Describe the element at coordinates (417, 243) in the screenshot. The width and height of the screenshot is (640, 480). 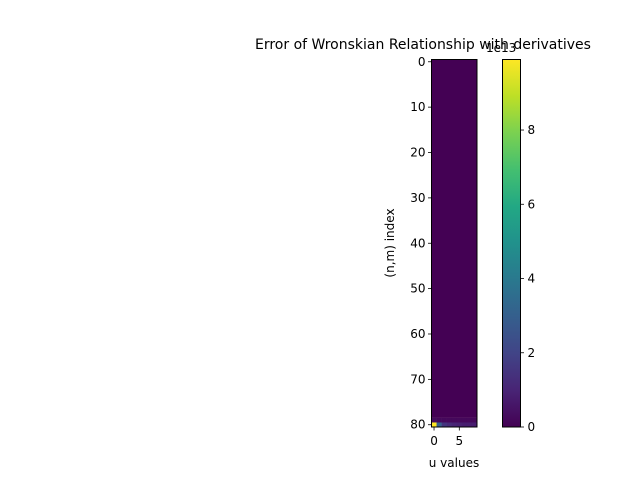
I see `y-tick-label: 40` at that location.